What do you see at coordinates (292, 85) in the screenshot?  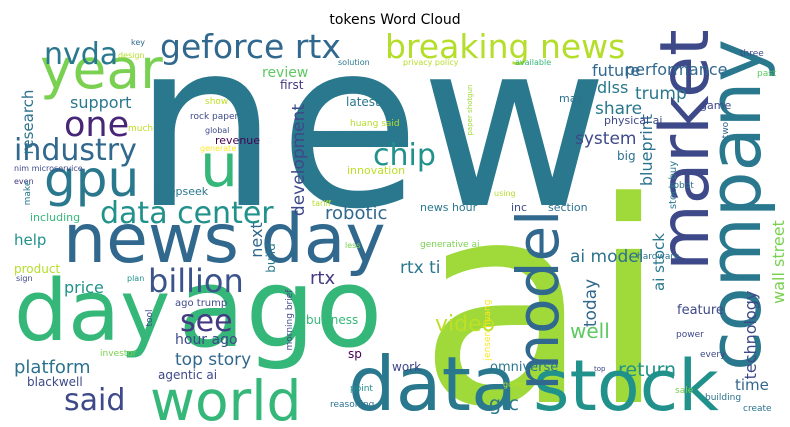 I see `word: first` at bounding box center [292, 85].